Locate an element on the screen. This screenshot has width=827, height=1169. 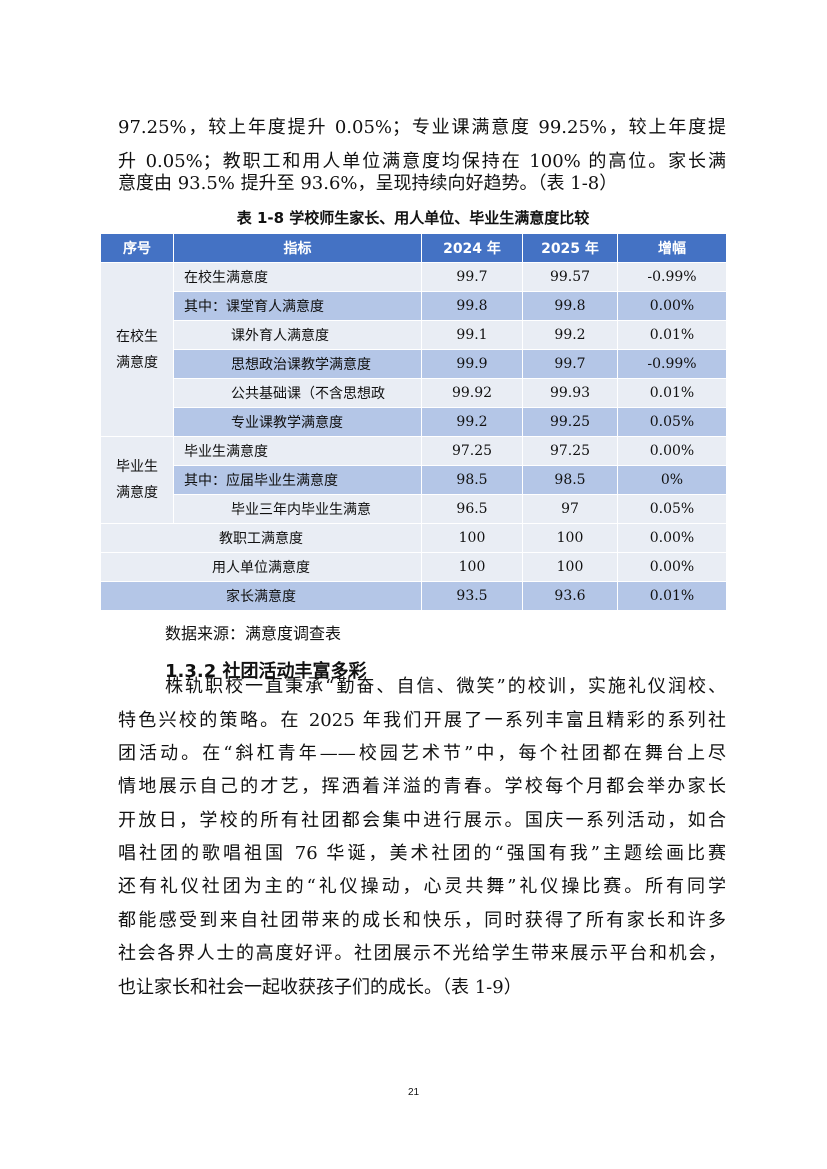
value-cell: 99.9 is located at coordinates (472, 364).